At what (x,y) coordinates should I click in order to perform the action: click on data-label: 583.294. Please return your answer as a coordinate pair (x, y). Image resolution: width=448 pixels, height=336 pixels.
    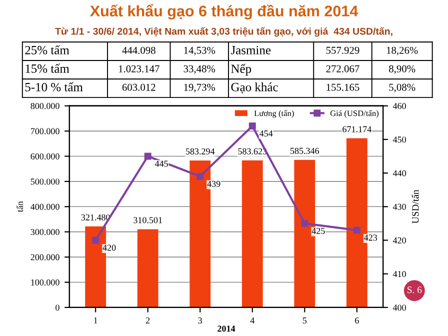
    Looking at the image, I should click on (200, 151).